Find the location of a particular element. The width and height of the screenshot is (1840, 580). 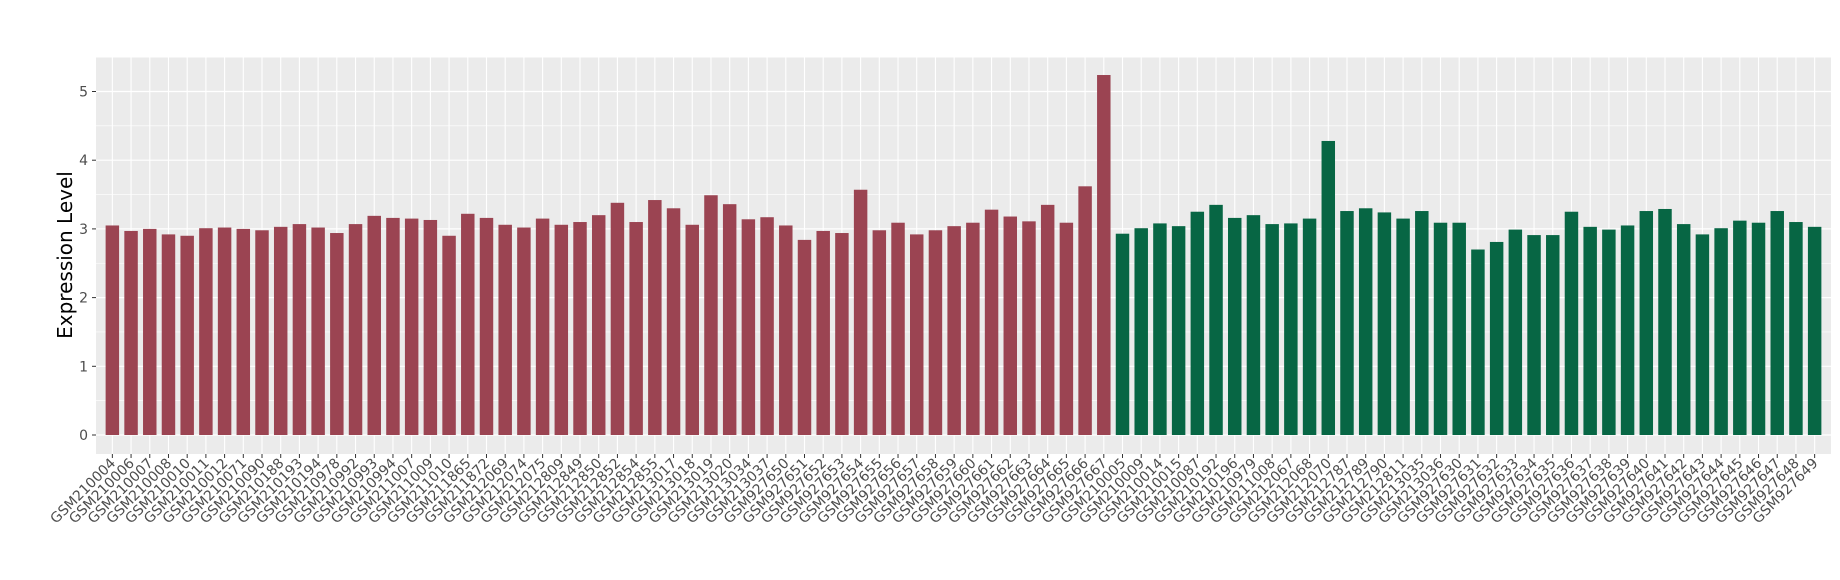

bar-GSM212855 is located at coordinates (655, 317).